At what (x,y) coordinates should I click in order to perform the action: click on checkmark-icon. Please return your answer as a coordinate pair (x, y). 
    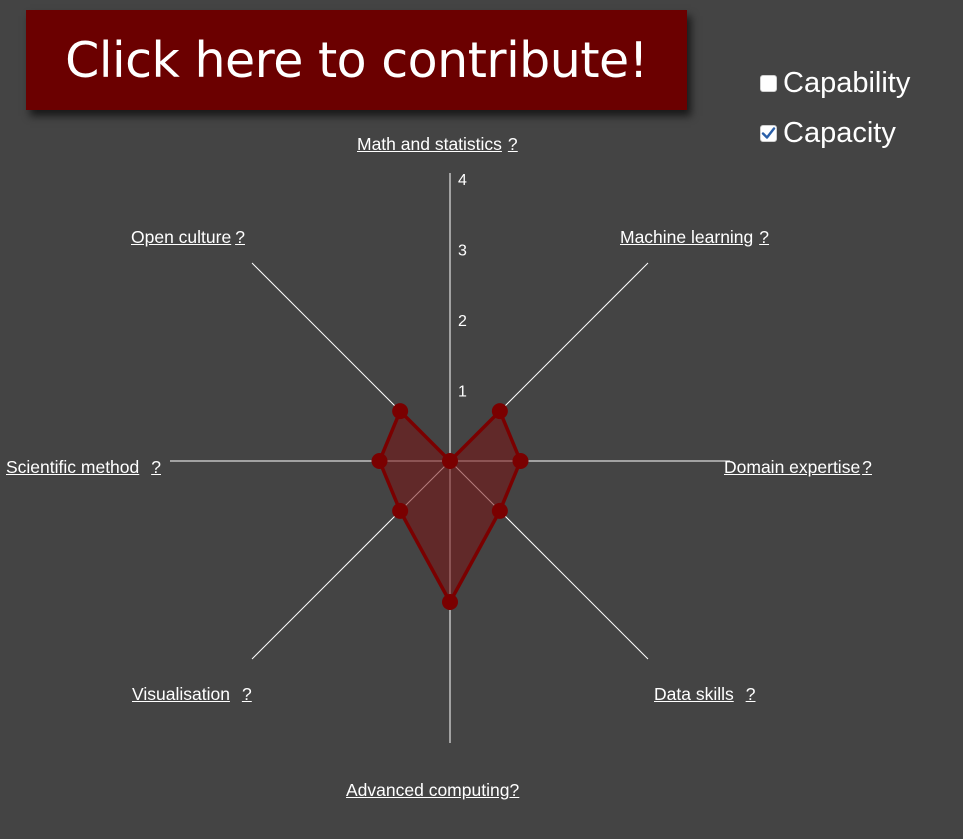
    Looking at the image, I should click on (768, 132).